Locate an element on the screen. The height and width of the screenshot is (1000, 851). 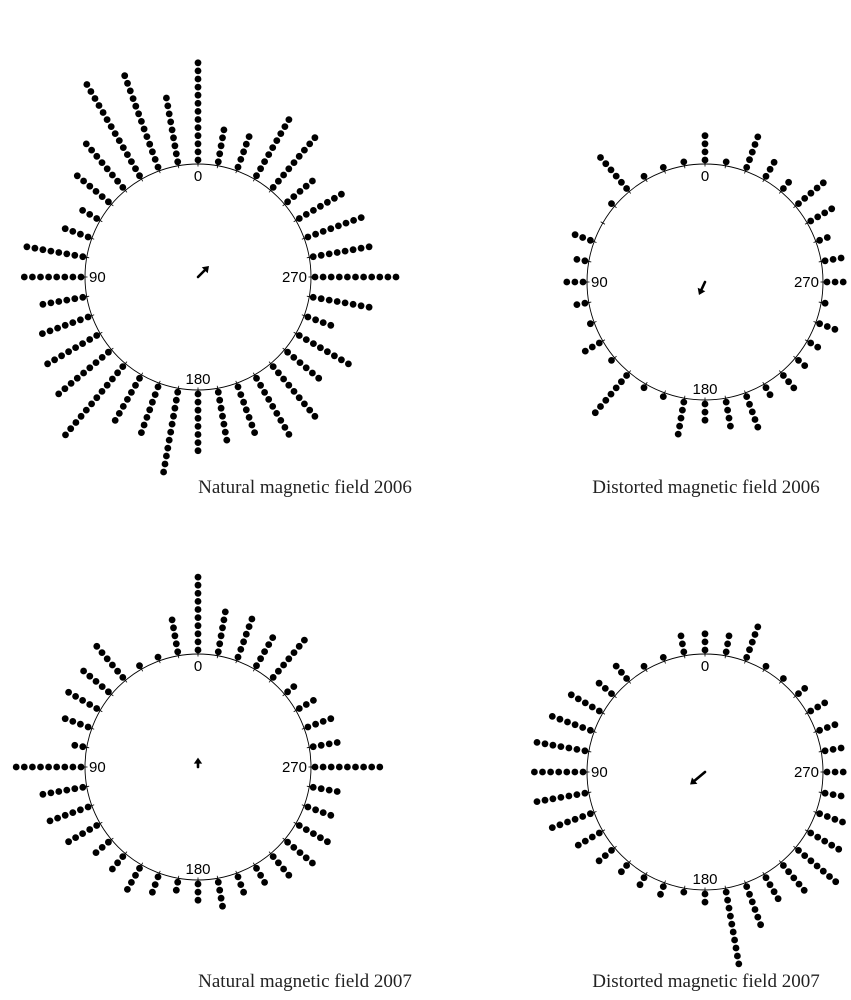
caption-natural-2006: Natural magnetic field 2006 is located at coordinates (305, 487).